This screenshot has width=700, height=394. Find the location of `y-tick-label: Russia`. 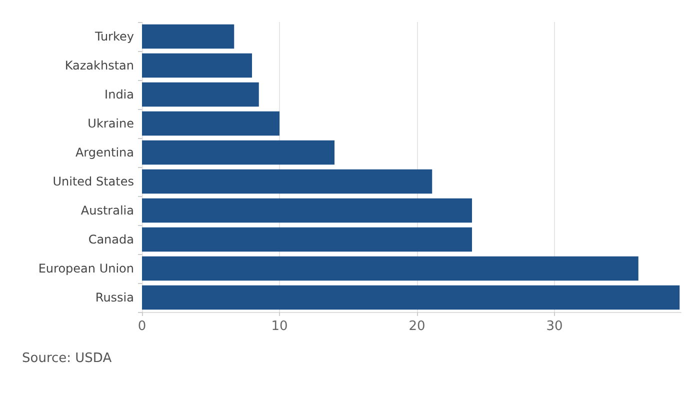

y-tick-label: Russia is located at coordinates (114, 297).